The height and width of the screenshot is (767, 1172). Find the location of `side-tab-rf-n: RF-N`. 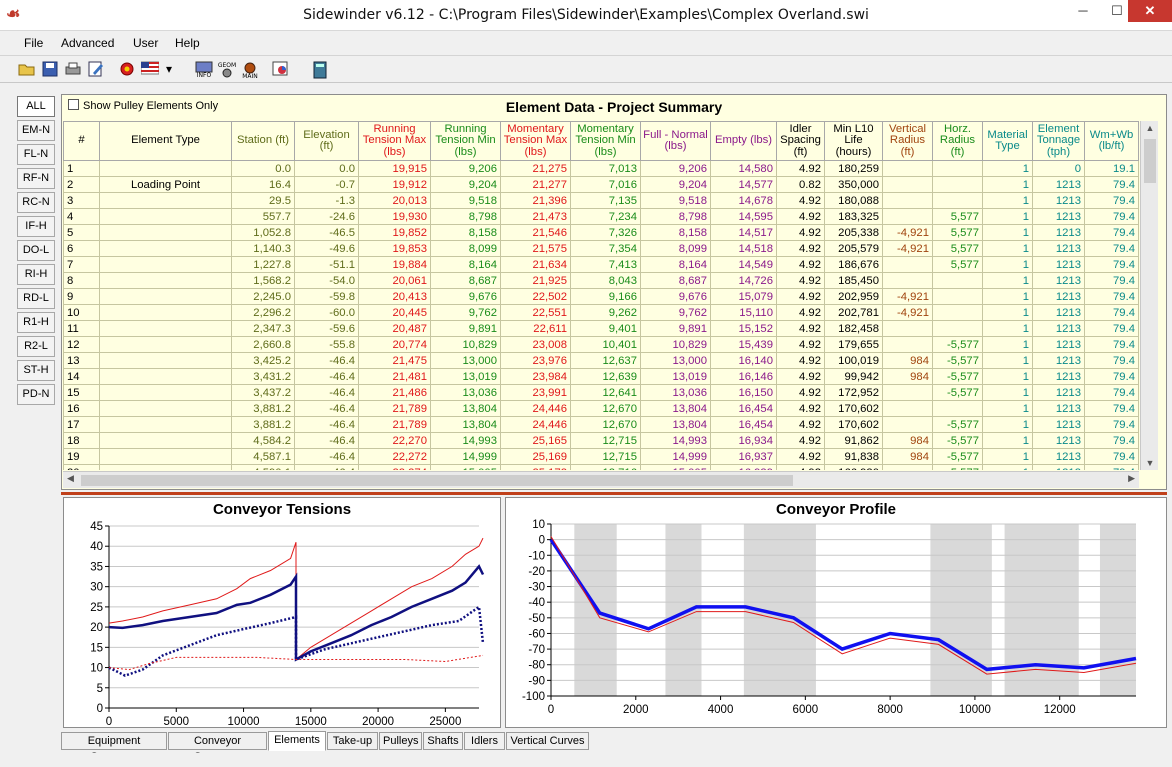

side-tab-rf-n: RF-N is located at coordinates (36, 178).